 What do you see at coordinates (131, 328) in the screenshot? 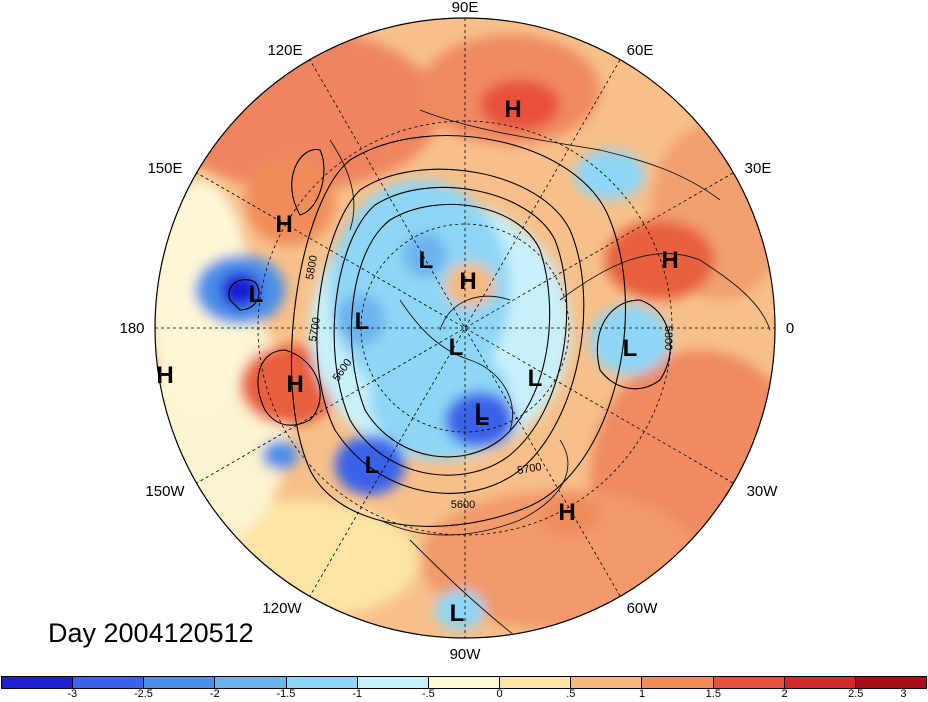
I see `longitude-label: 180` at bounding box center [131, 328].